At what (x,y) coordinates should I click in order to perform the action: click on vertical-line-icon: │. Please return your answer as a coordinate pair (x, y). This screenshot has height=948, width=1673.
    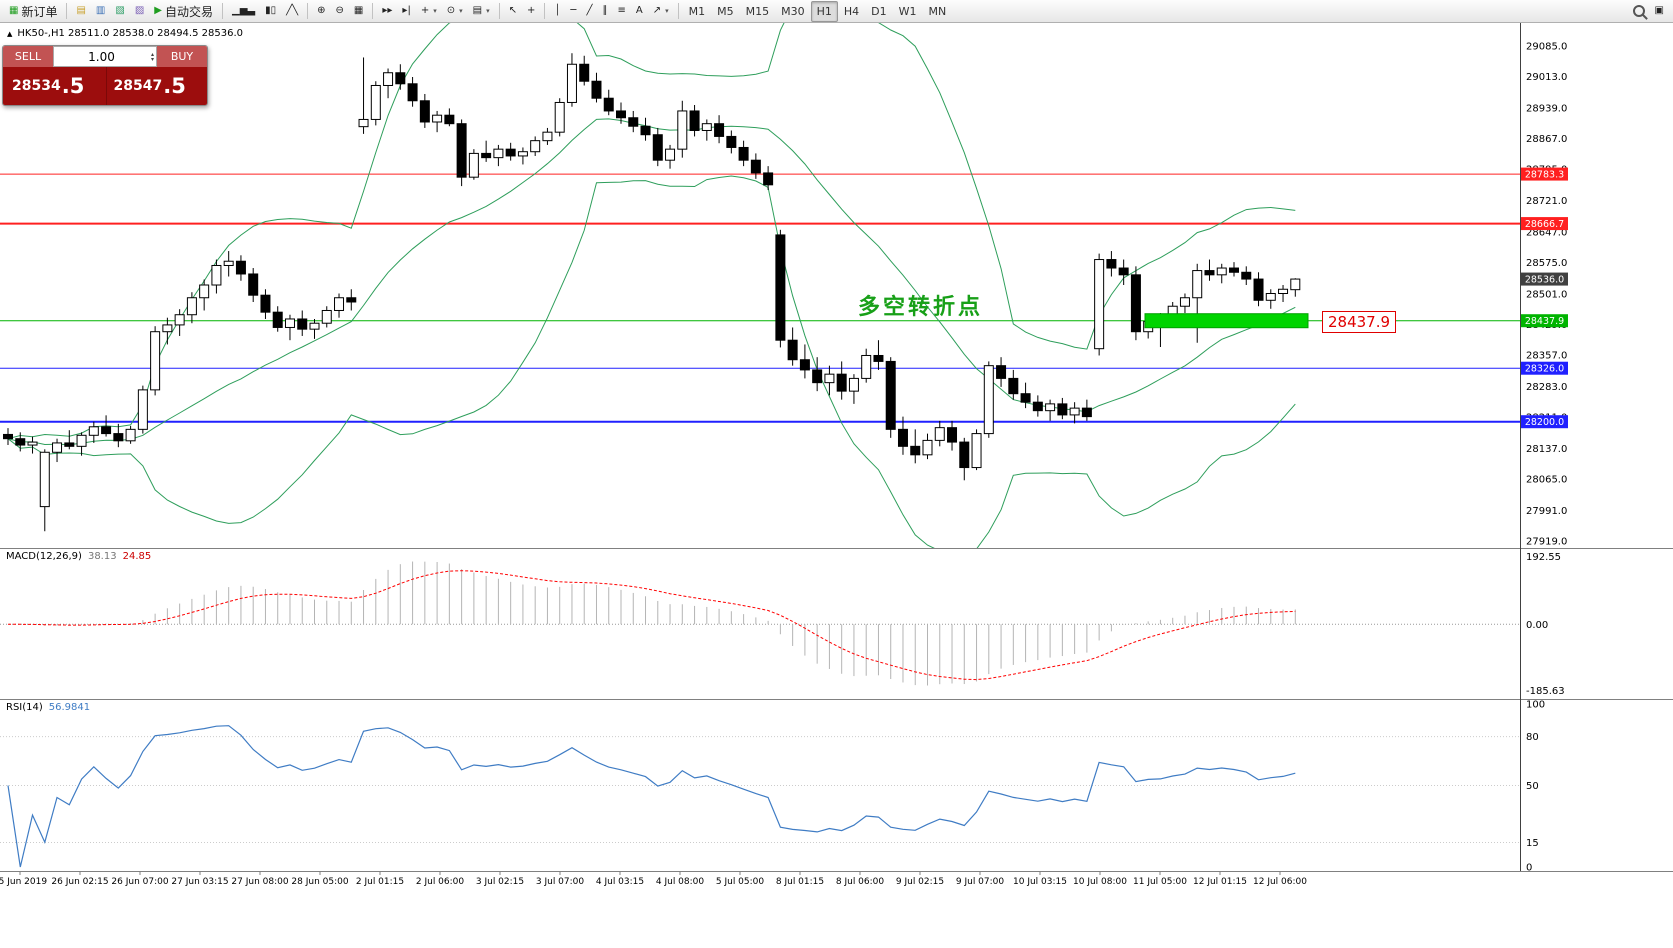
    Looking at the image, I should click on (557, 10).